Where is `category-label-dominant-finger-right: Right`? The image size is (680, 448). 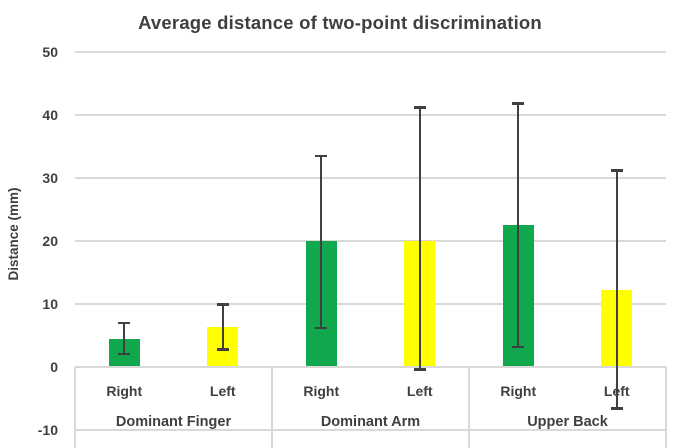
category-label-dominant-finger-right: Right is located at coordinates (124, 391).